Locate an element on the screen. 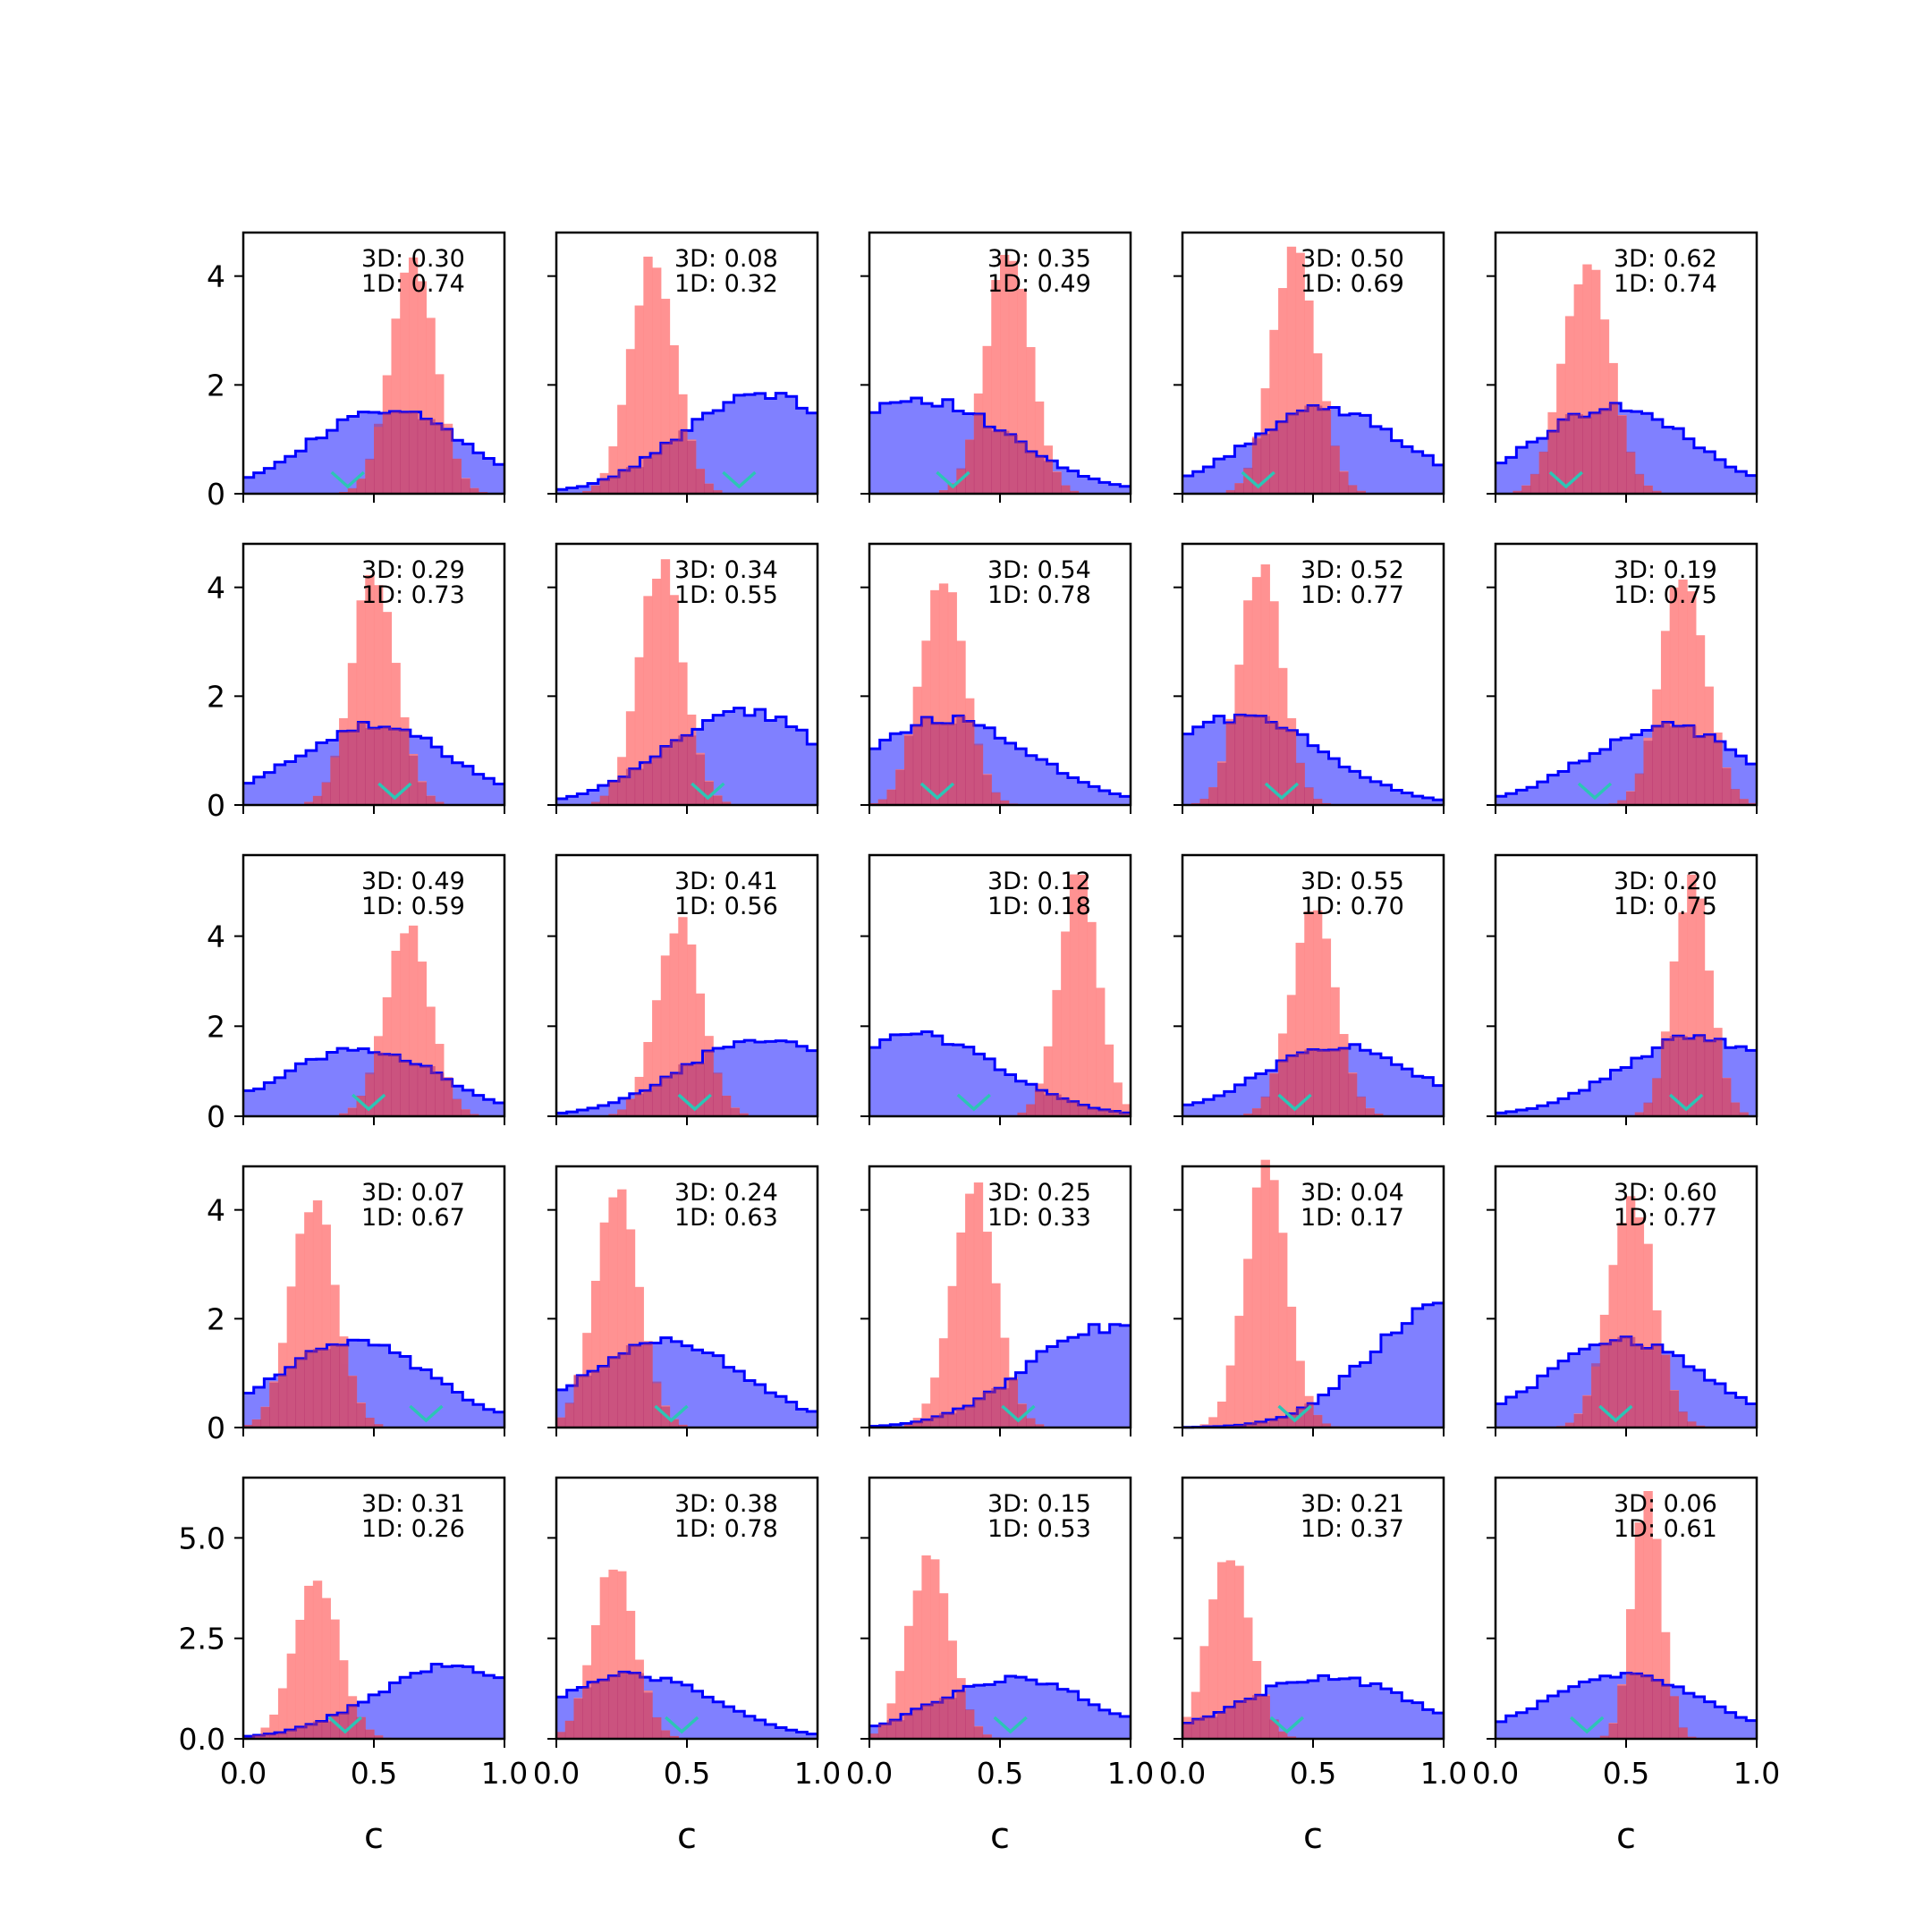 The height and width of the screenshot is (1932, 1932). y-tick-label: 0 is located at coordinates (216, 494).